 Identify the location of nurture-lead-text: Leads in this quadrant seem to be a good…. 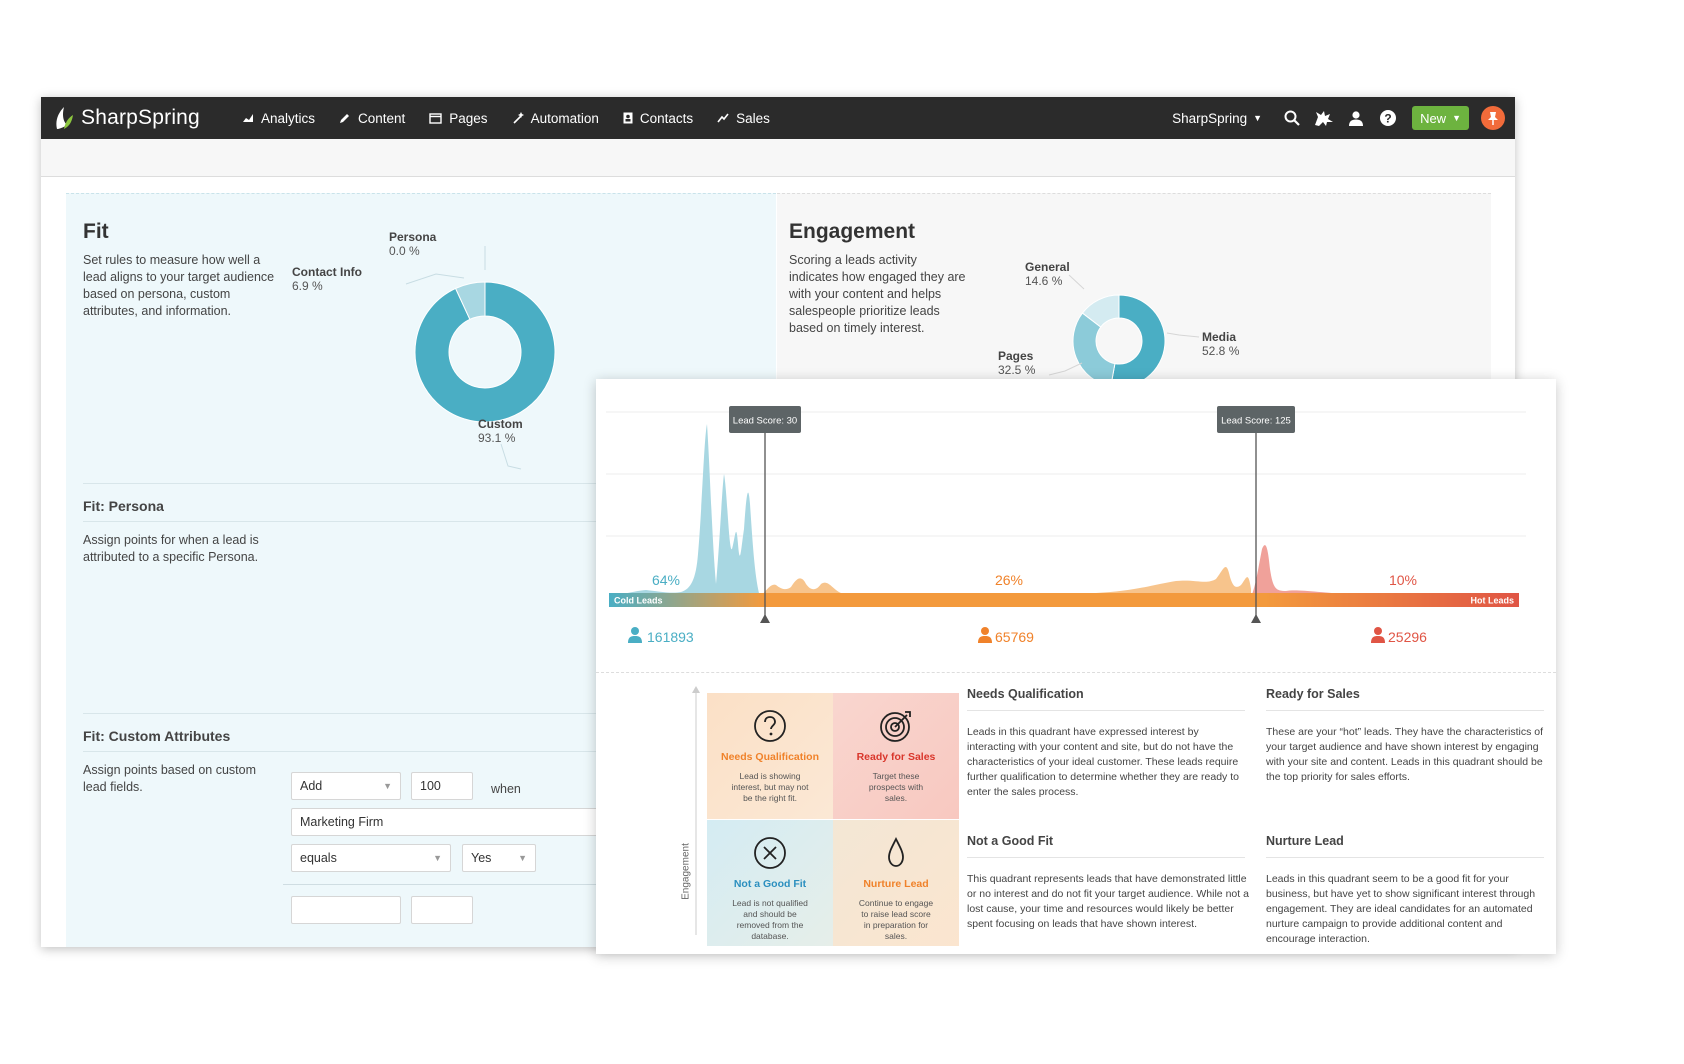
(1401, 909).